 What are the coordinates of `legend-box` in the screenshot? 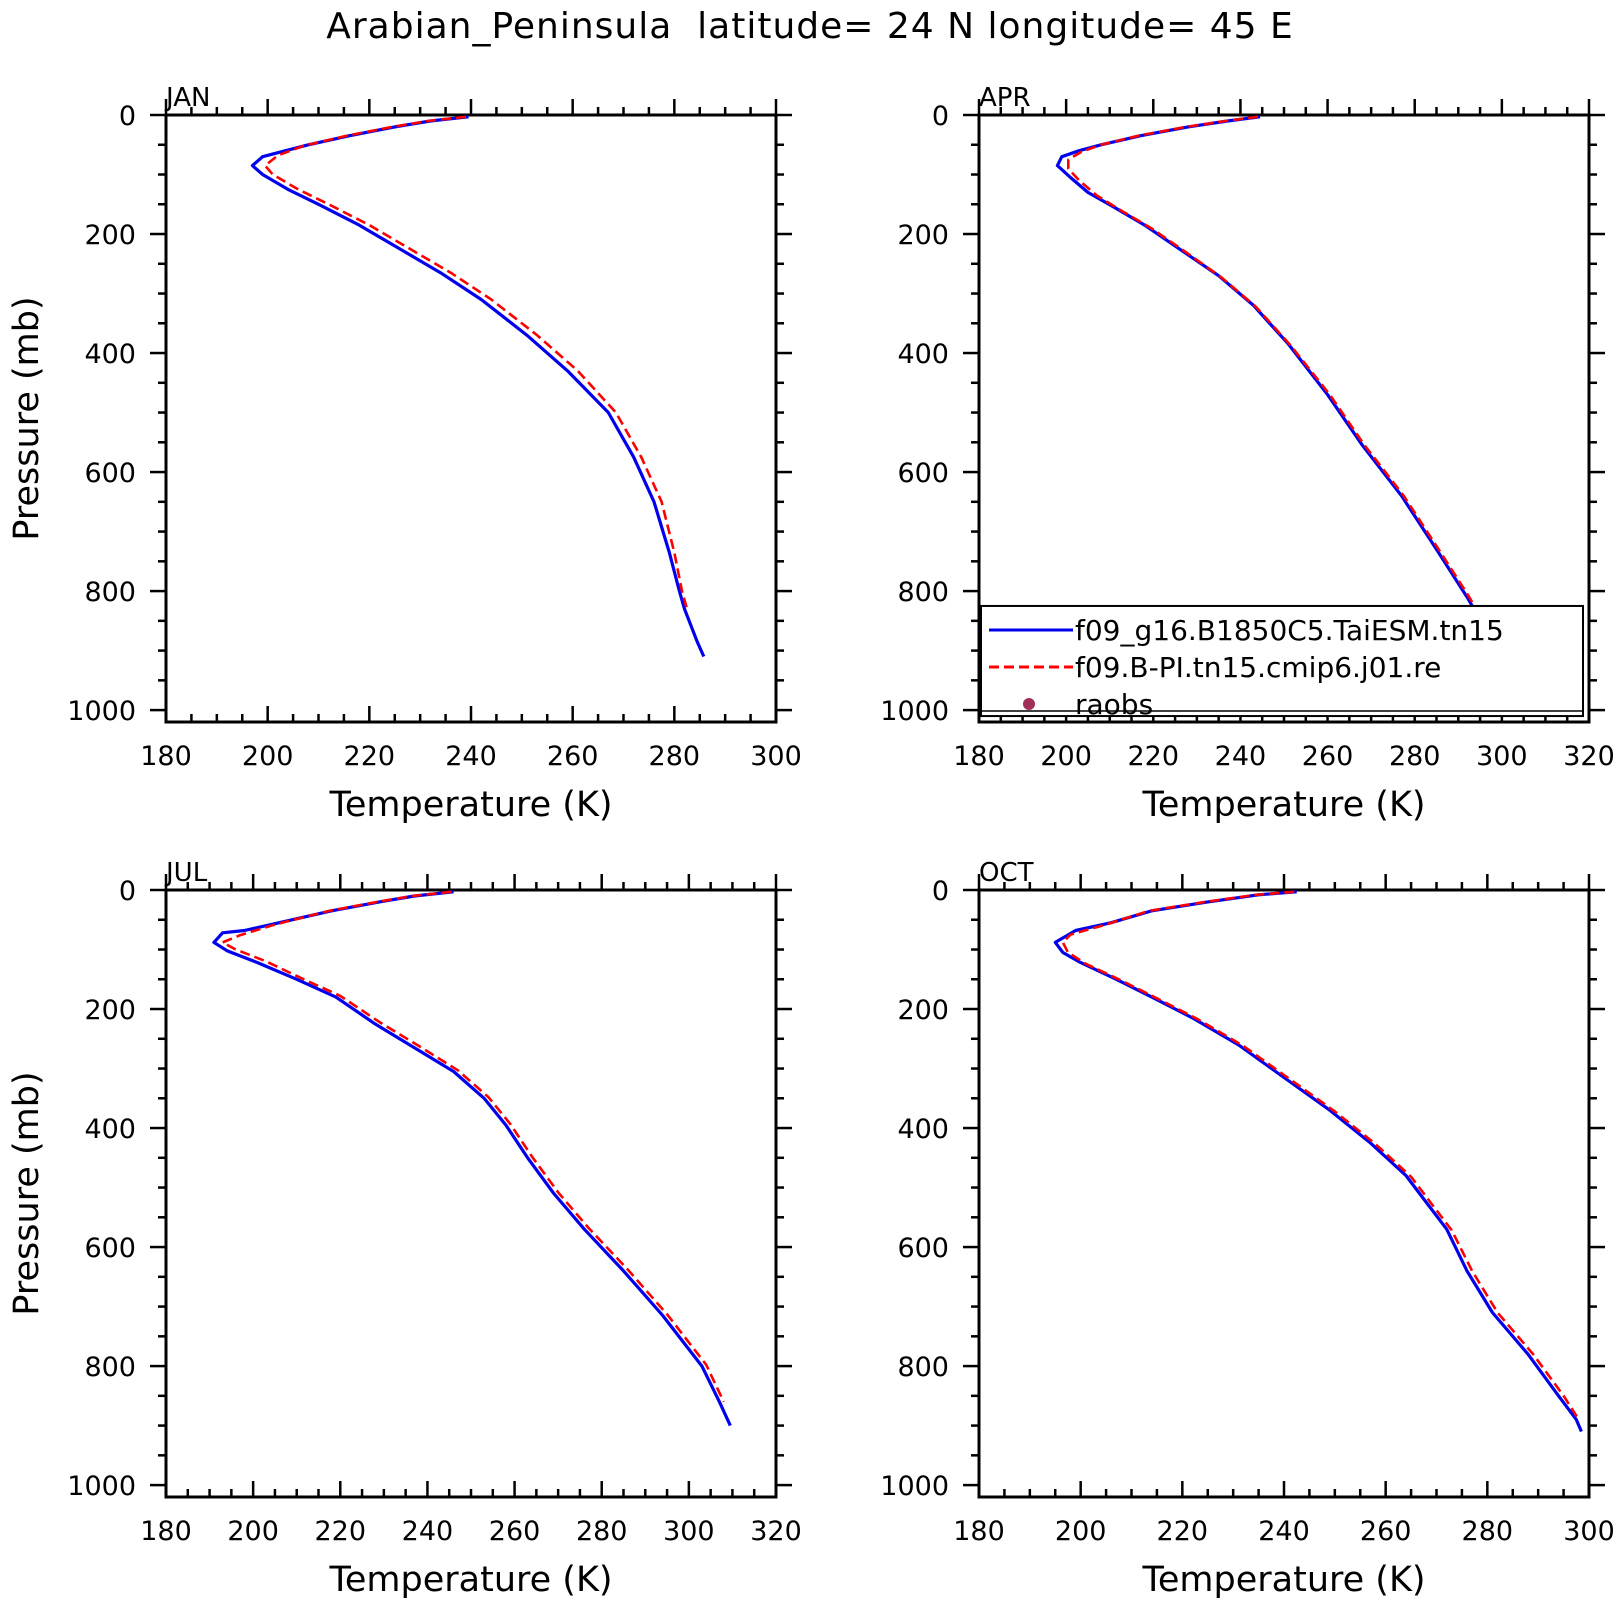 It's located at (1282, 661).